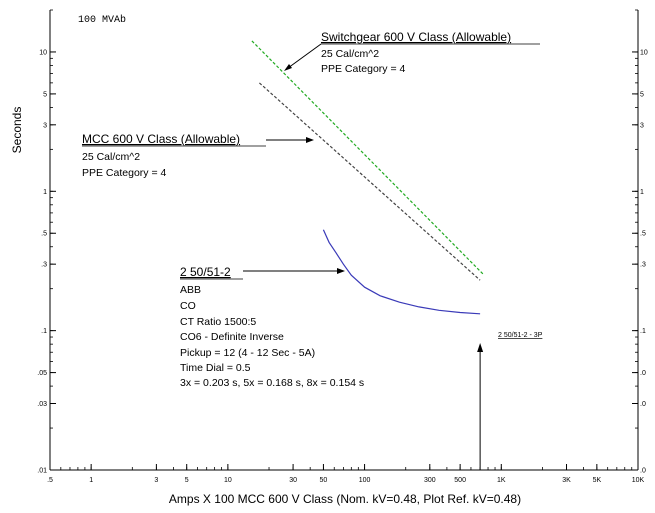  I want to click on y-tick-label-left: .1, so click(44, 331).